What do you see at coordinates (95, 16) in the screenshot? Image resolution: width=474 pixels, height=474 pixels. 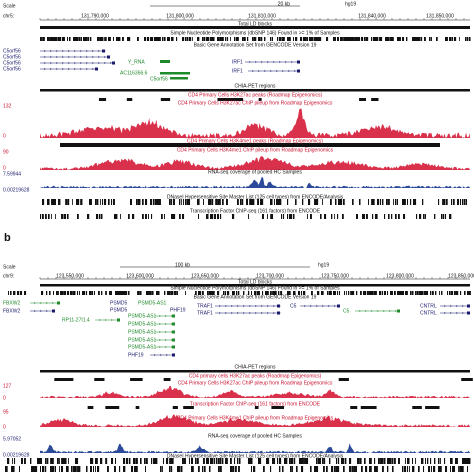 I see `label: 131,790,000` at bounding box center [95, 16].